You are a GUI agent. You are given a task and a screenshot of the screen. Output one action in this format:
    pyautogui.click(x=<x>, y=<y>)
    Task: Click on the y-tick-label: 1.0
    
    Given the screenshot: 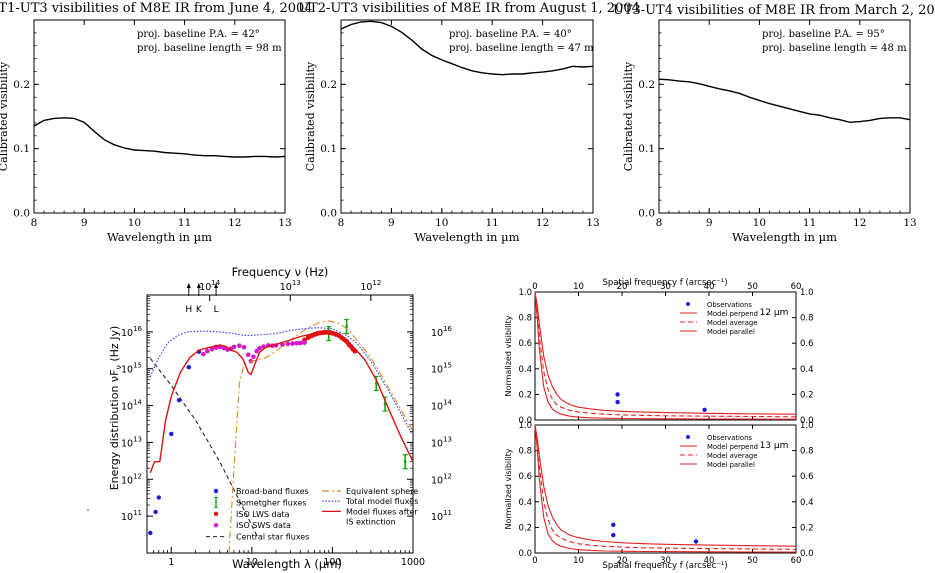 What is the action you would take?
    pyautogui.click(x=525, y=293)
    